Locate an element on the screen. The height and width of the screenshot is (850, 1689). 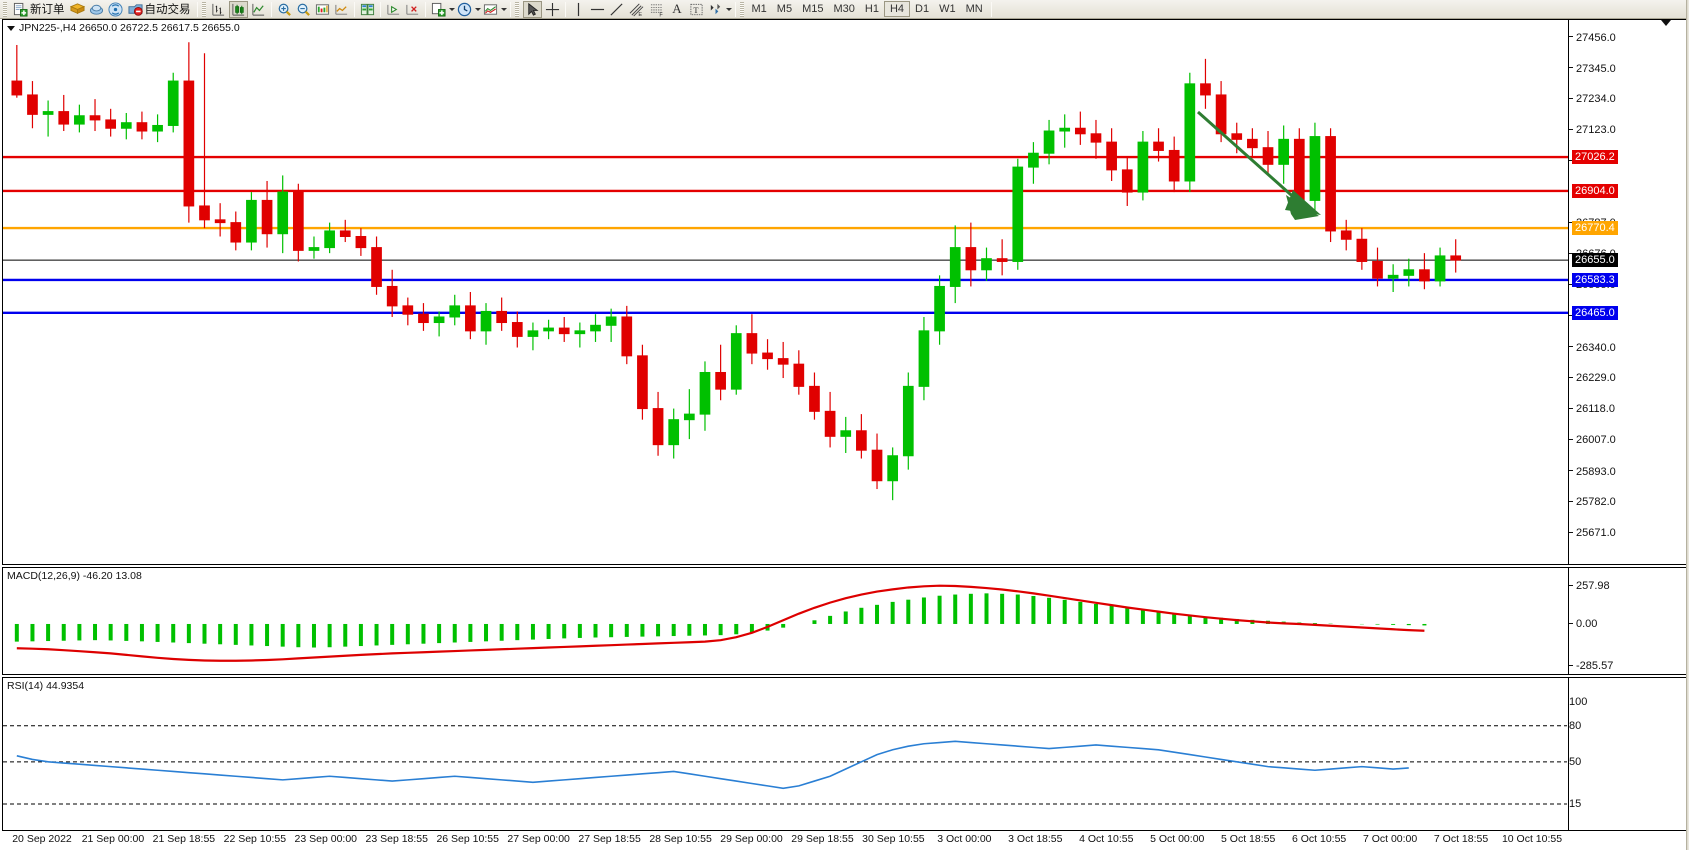
price-level-badge-resistance: 27026.2 is located at coordinates (1595, 157).